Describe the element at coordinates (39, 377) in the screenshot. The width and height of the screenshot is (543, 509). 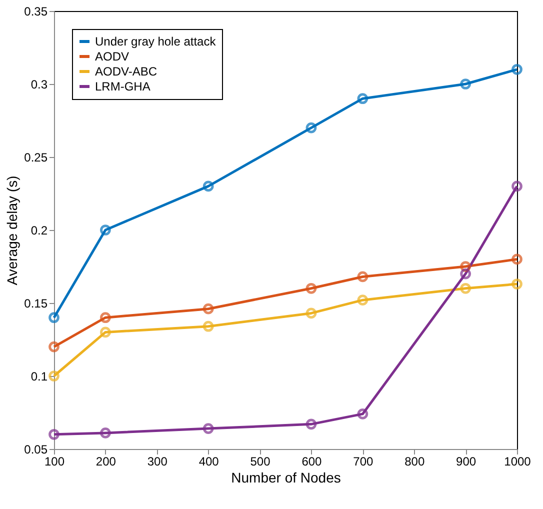
I see `y-tick-label: 0.1` at that location.